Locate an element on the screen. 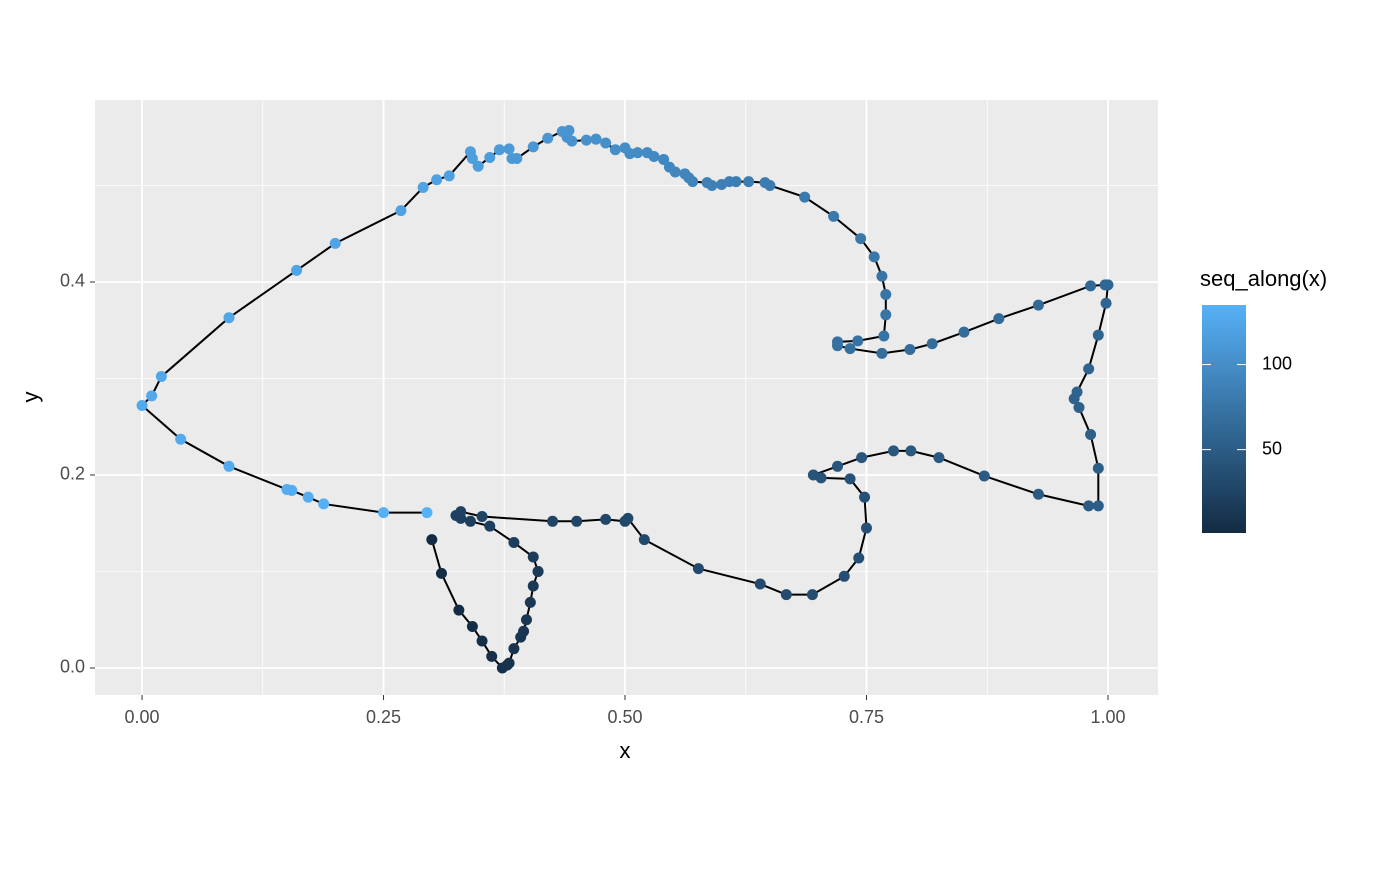 This screenshot has height=871, width=1400. x-tick-label: 0.50 is located at coordinates (624, 717).